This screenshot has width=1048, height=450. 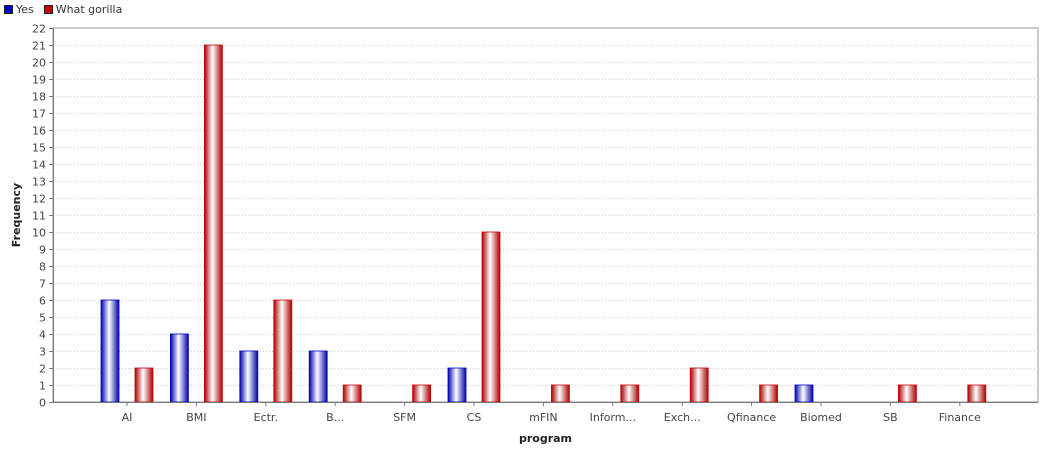 I want to click on x-tick-label: Qfinance, so click(x=751, y=417).